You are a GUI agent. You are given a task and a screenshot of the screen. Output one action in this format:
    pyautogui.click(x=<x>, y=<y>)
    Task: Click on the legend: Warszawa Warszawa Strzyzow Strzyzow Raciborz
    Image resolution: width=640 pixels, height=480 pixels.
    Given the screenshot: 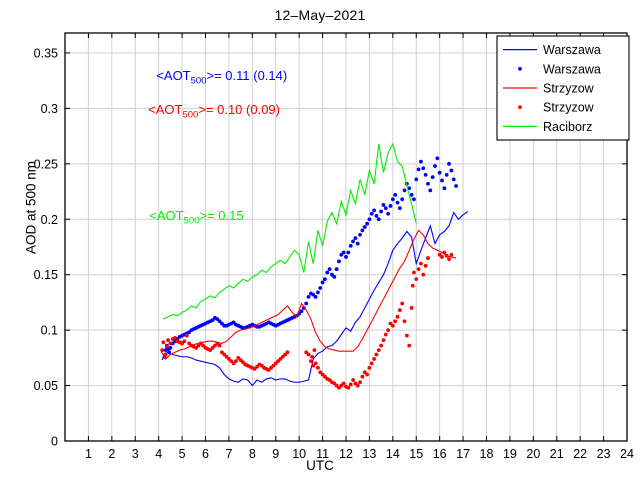 What is the action you would take?
    pyautogui.click(x=563, y=88)
    